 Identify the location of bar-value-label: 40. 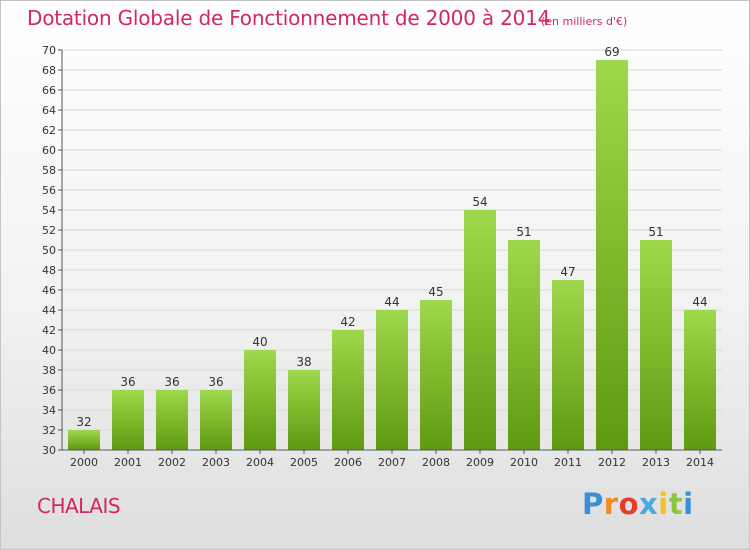
(259, 342).